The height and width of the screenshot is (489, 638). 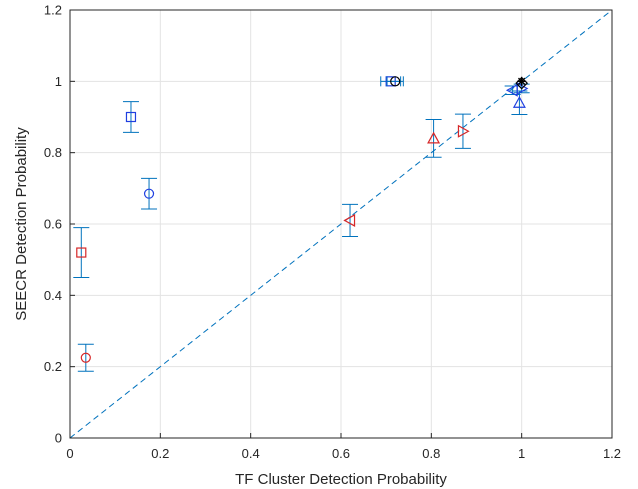 What do you see at coordinates (251, 453) in the screenshot?
I see `x-tick-label: 0.4` at bounding box center [251, 453].